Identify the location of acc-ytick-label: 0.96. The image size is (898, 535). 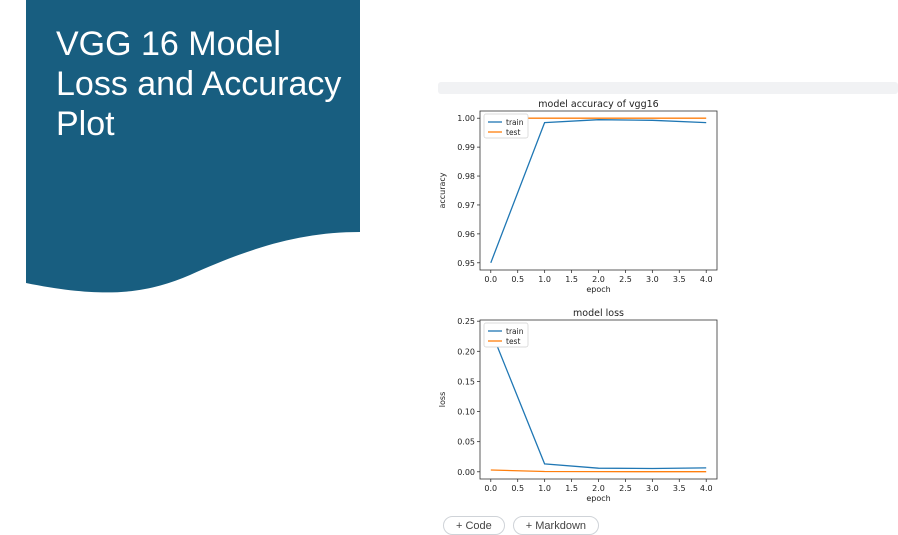
(466, 234).